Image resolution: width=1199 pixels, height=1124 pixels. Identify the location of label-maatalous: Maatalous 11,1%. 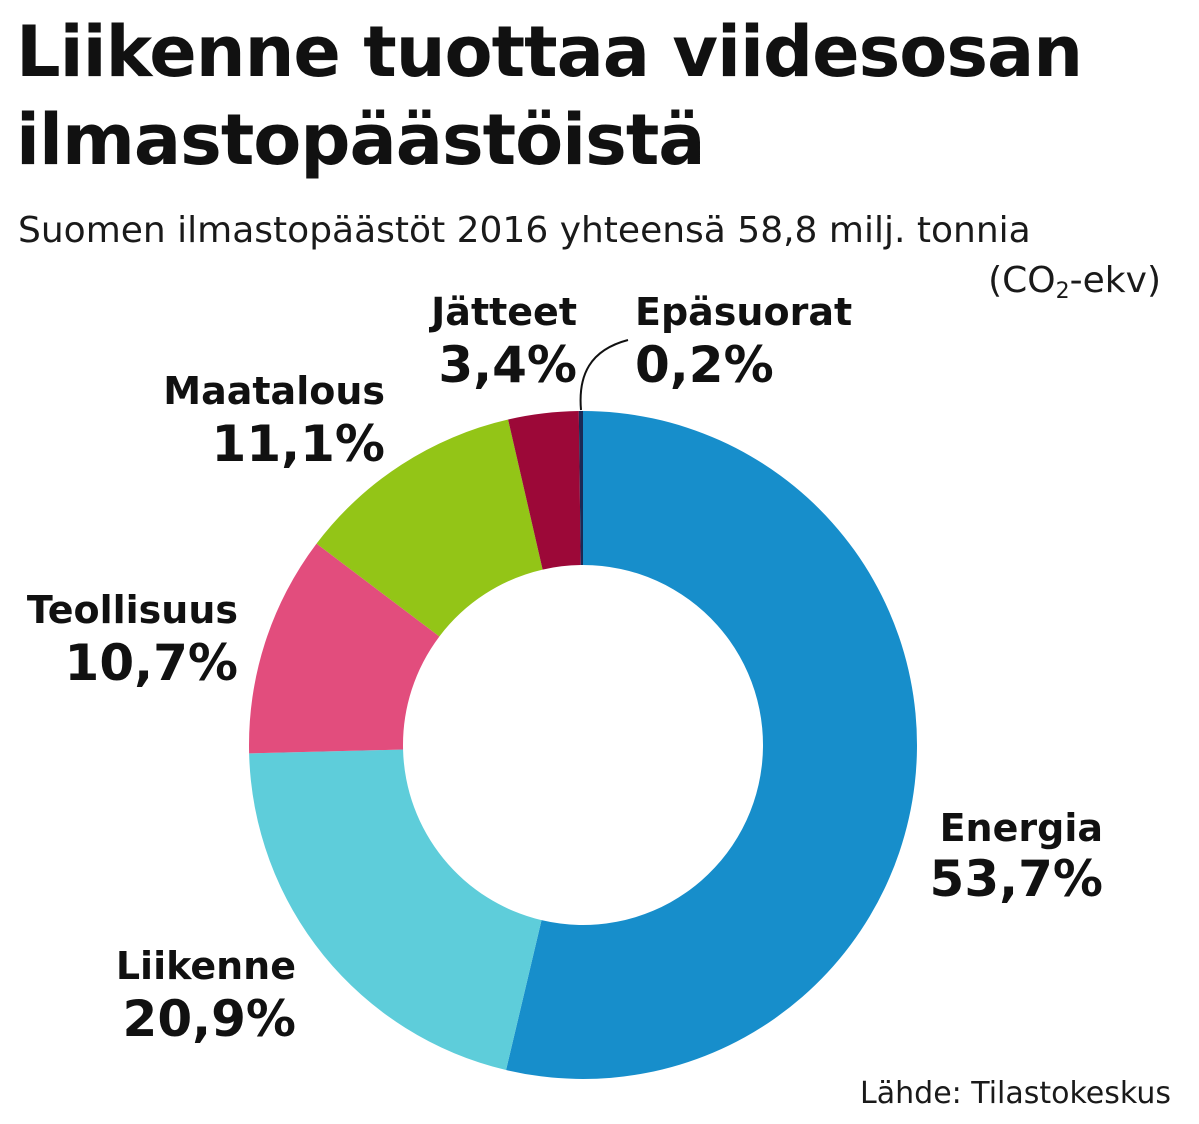
(274, 421).